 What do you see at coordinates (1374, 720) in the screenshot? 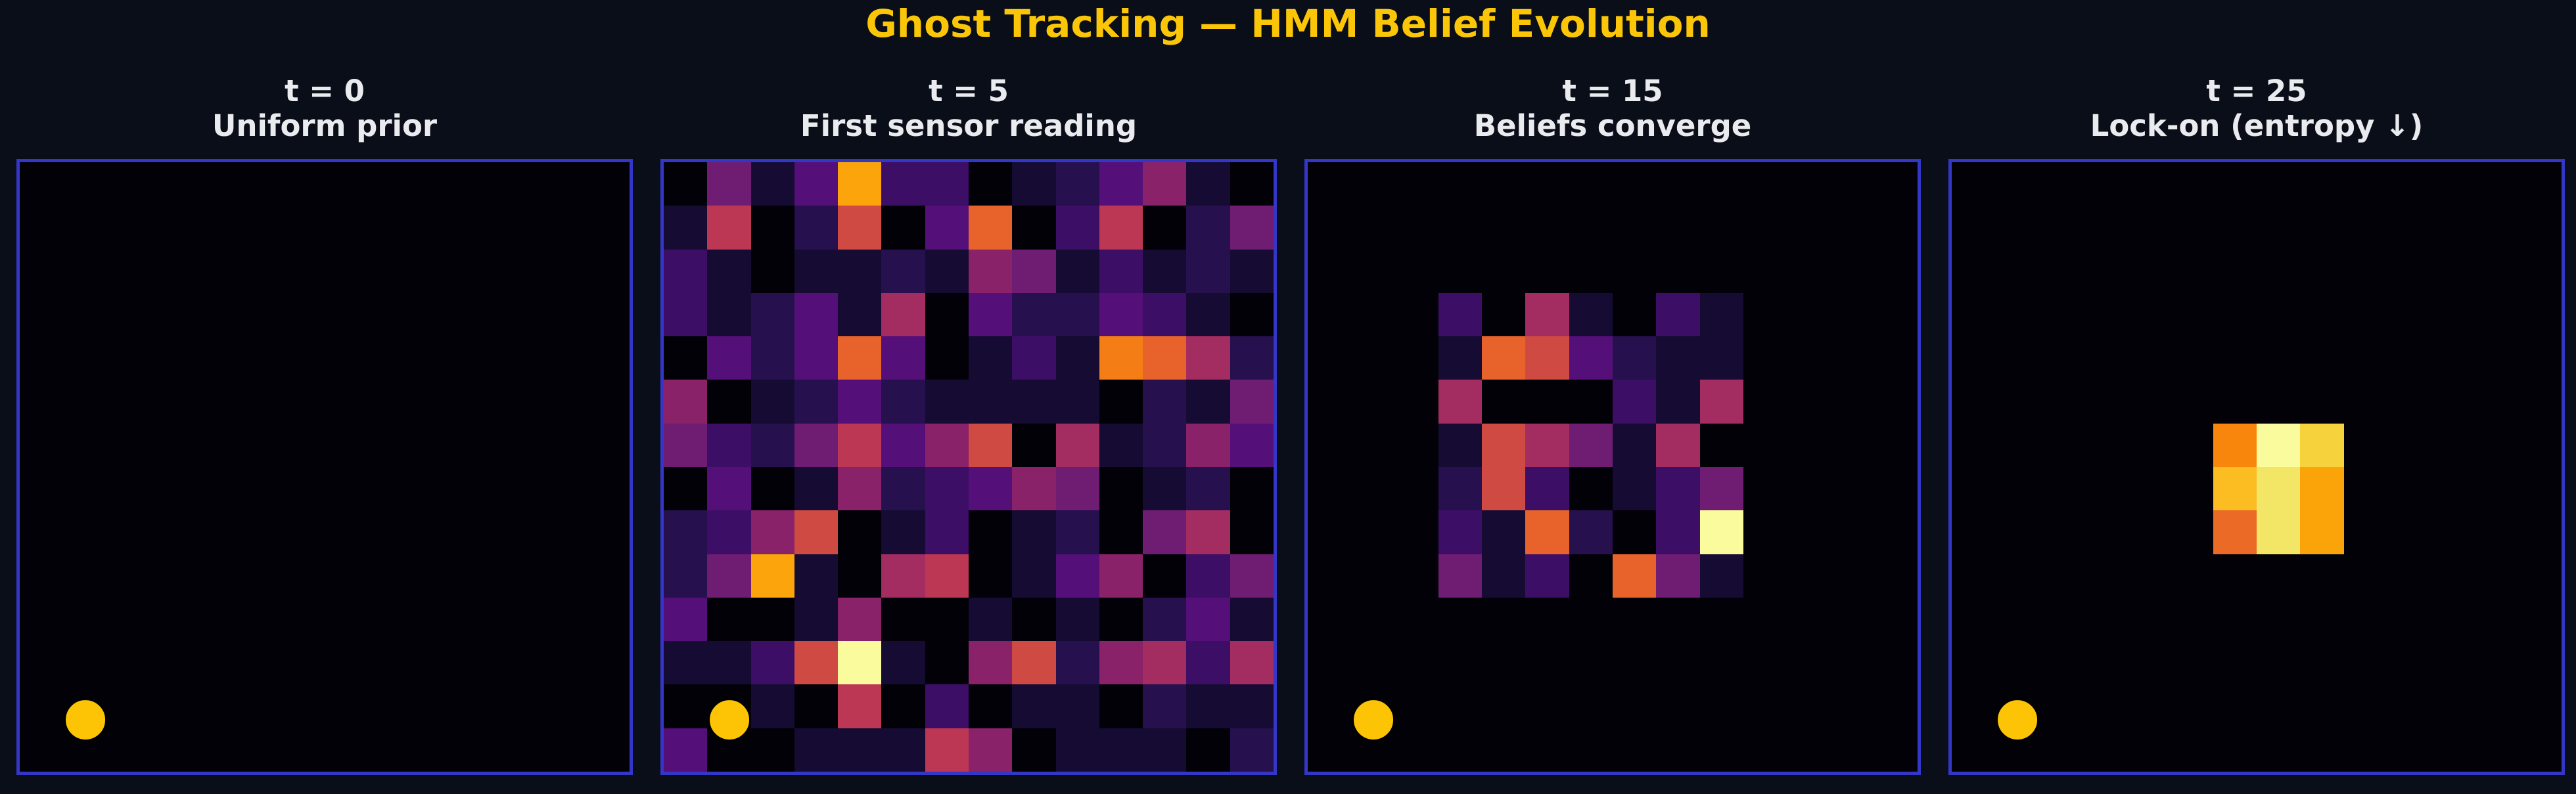
I see `ghost-marker` at bounding box center [1374, 720].